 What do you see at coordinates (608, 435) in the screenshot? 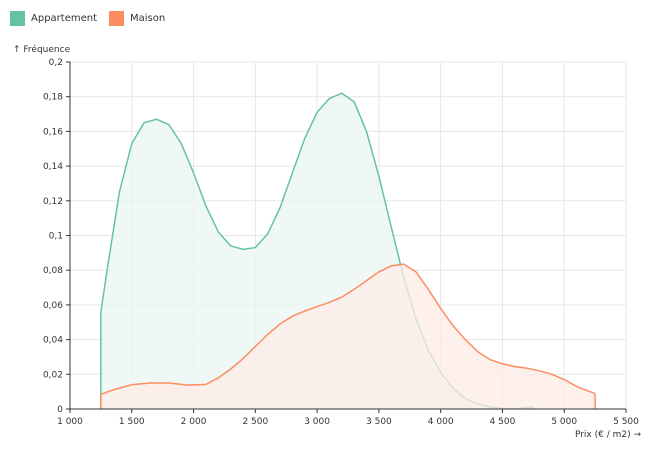
I see `x-axis-title: Prix (€ / m2) →` at bounding box center [608, 435].